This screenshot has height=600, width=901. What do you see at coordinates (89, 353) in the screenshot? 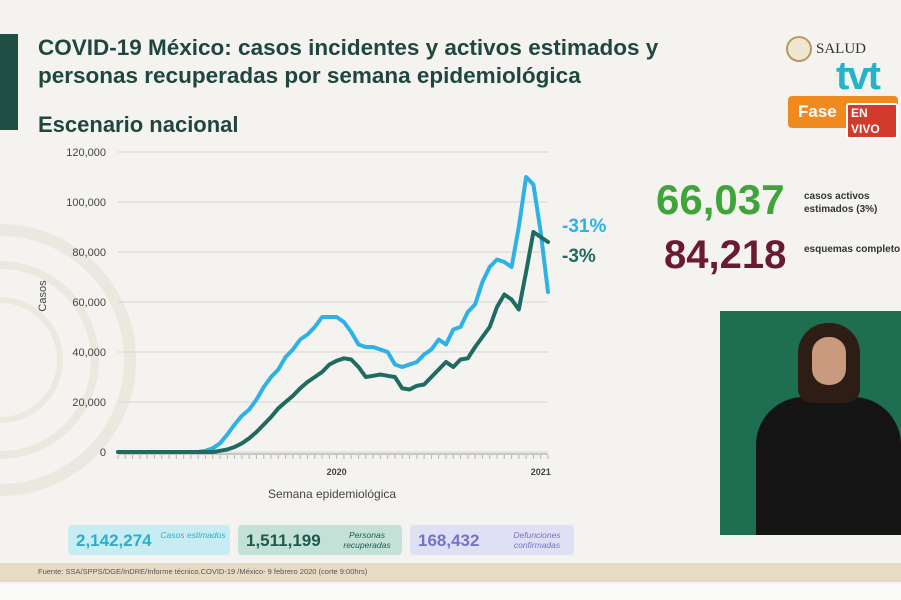
I see `y-tick-label: 40,000` at bounding box center [89, 353].